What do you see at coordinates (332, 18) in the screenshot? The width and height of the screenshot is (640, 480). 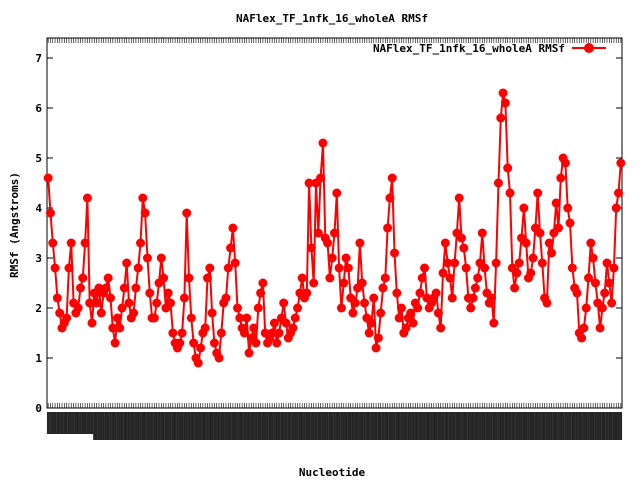 I see `chart-title: NAFlex_TF_1nfk_16_wholeA RMSf` at bounding box center [332, 18].